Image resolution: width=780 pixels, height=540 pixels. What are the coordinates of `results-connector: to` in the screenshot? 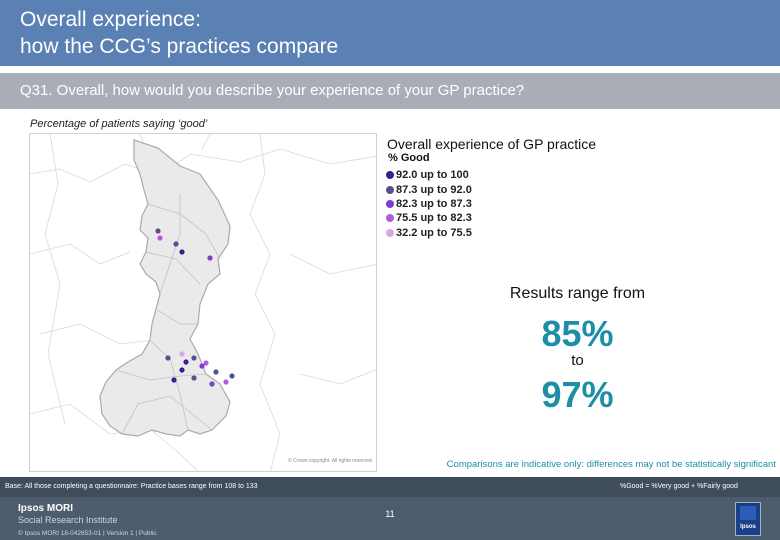 It's located at (577, 360).